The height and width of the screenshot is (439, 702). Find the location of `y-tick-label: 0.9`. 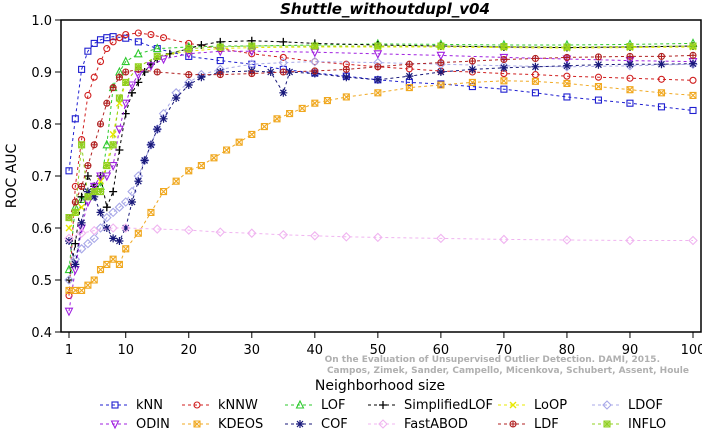

y-tick-label: 0.9 is located at coordinates (41, 73).